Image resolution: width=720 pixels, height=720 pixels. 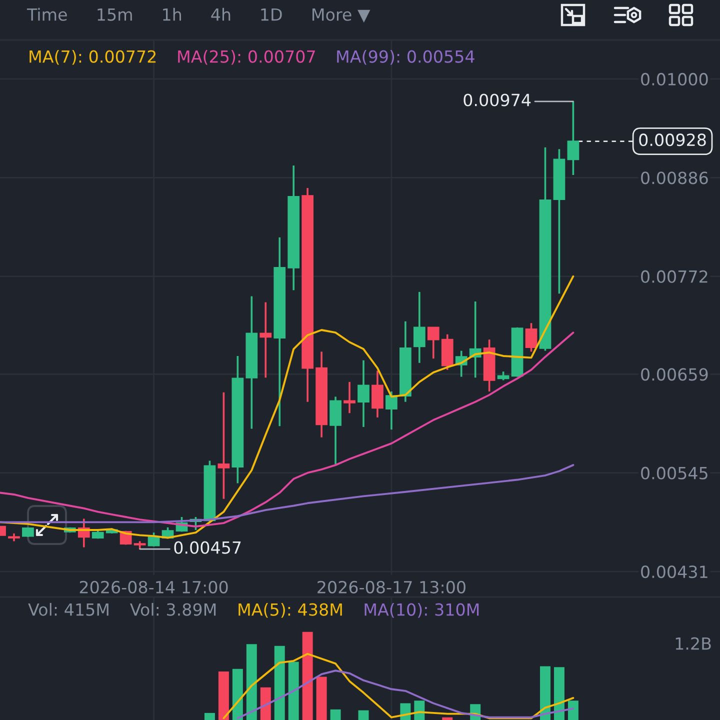 I want to click on text: MA(7): 0.00772, so click(x=93, y=57).